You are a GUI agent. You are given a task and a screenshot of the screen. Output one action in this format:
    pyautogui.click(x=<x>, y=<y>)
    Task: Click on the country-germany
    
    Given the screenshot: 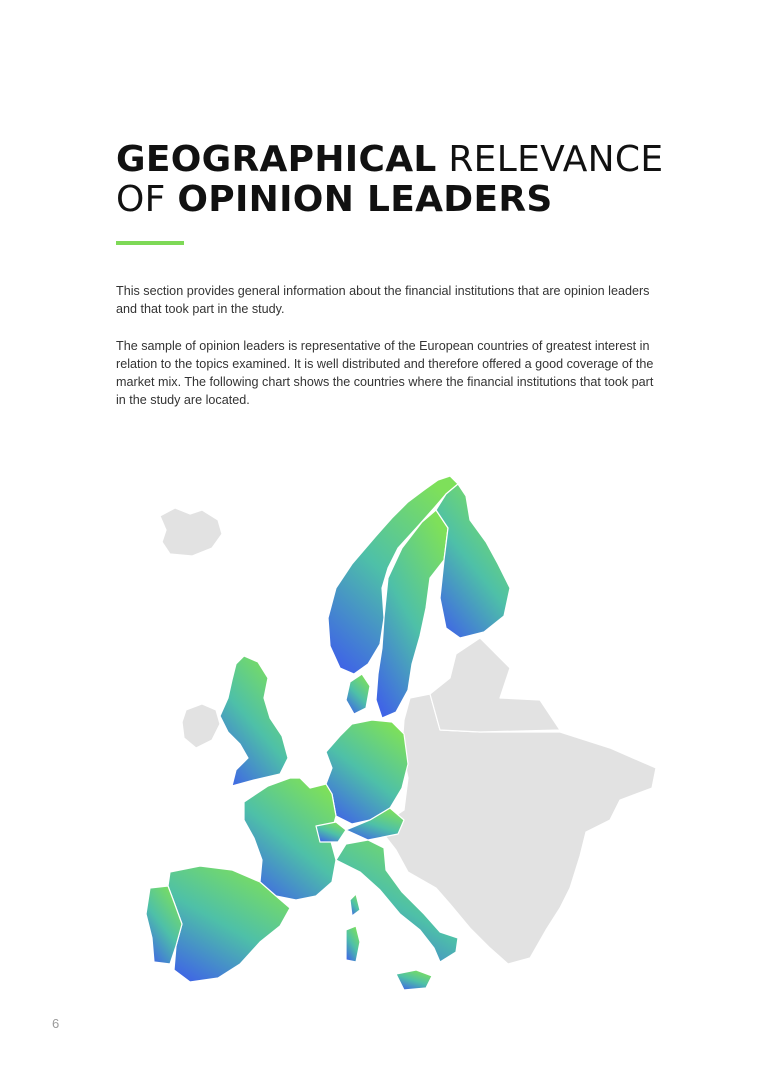 What is the action you would take?
    pyautogui.click(x=367, y=772)
    